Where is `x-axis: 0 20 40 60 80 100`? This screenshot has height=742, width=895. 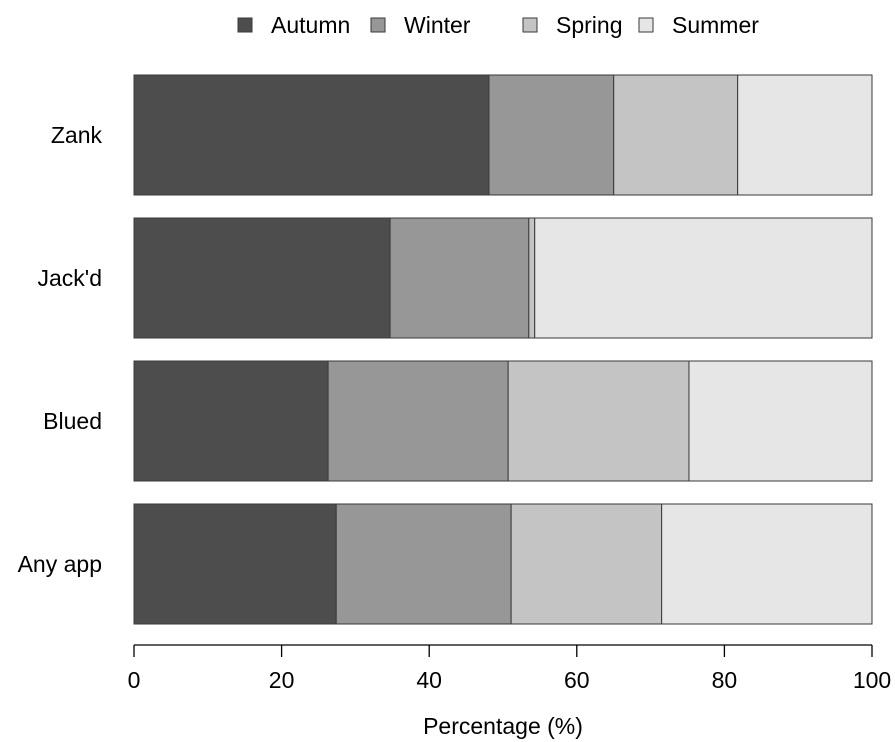
x-axis: 0 20 40 60 80 100 is located at coordinates (509, 668).